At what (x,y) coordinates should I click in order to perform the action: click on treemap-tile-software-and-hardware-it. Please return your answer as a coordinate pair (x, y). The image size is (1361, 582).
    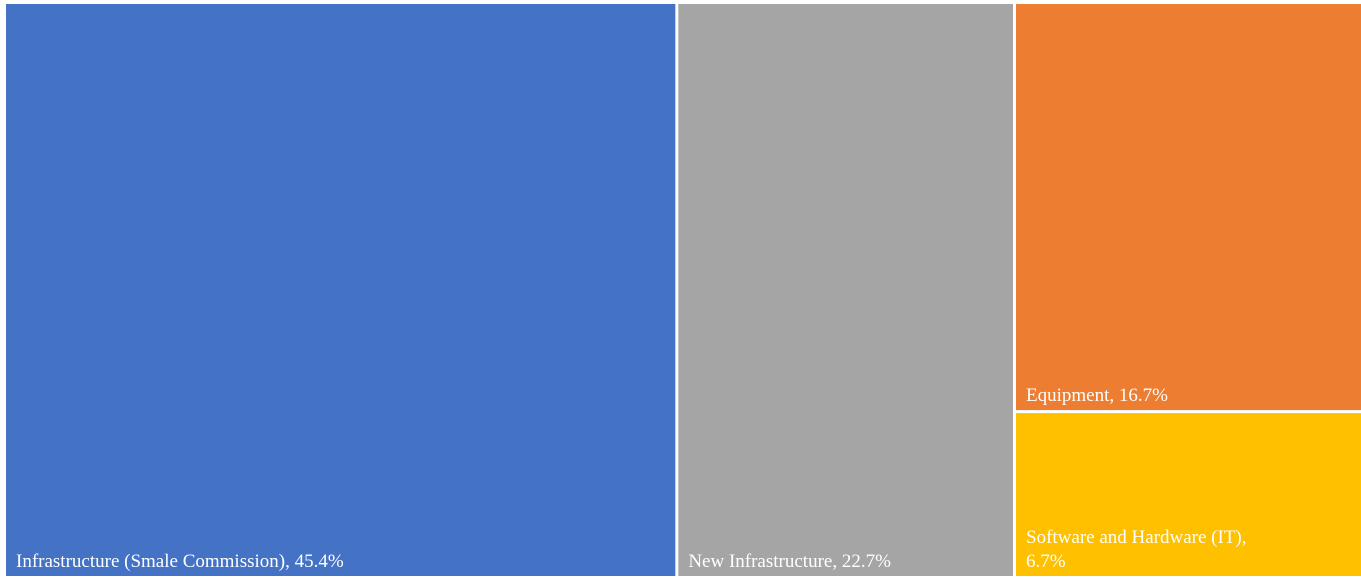
    Looking at the image, I should click on (1188, 494).